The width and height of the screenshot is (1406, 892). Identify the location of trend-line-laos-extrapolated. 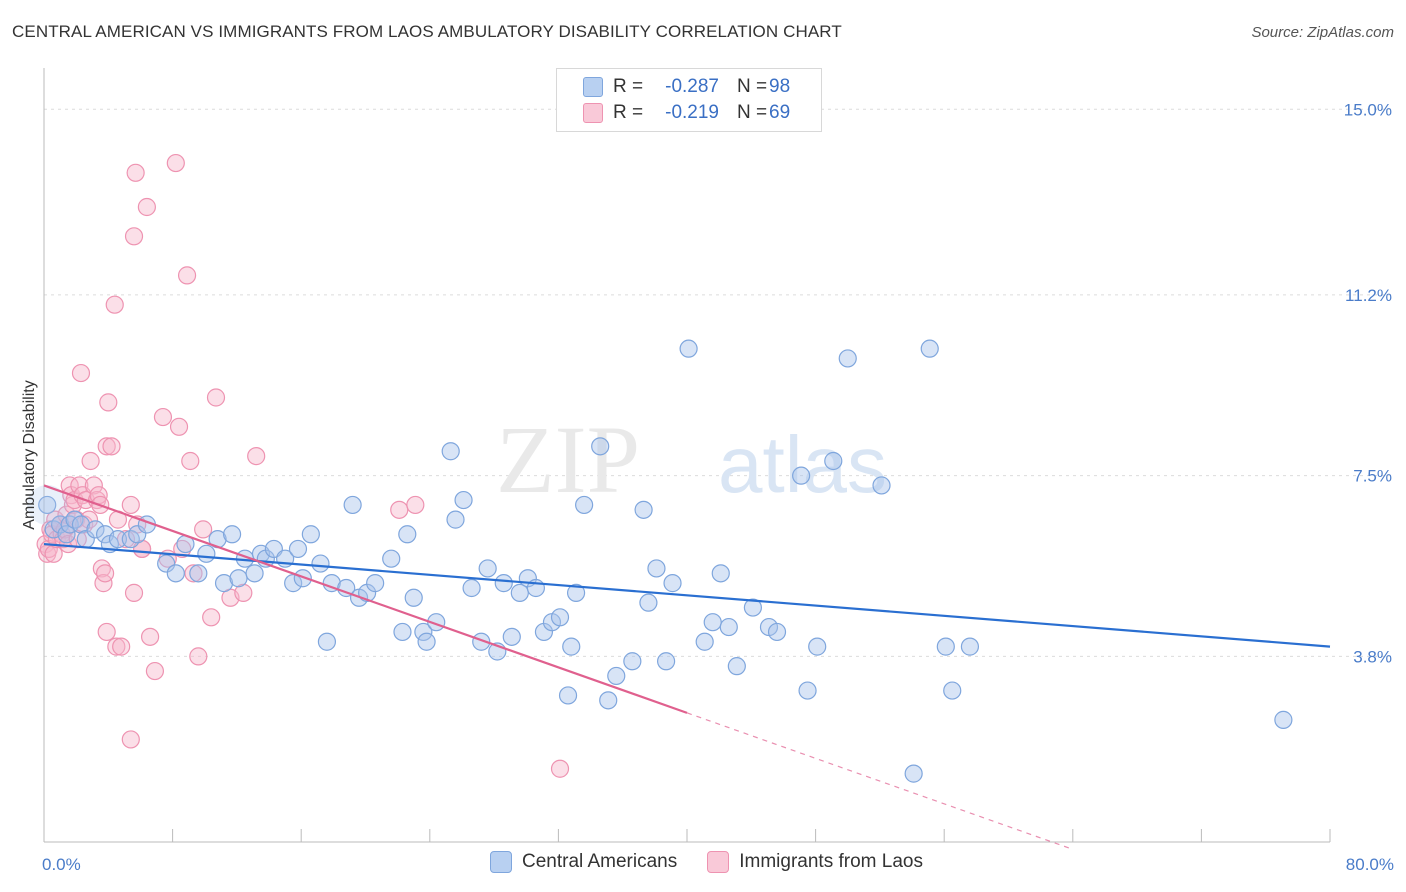
(880, 781).